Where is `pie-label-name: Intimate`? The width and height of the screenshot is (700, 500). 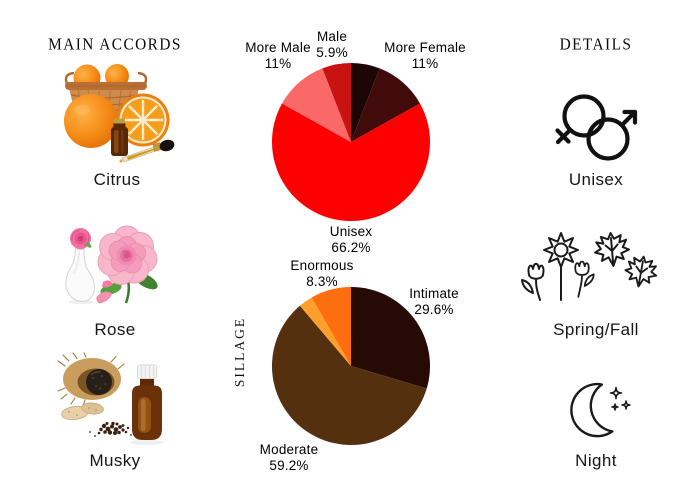
pie-label-name: Intimate is located at coordinates (434, 293).